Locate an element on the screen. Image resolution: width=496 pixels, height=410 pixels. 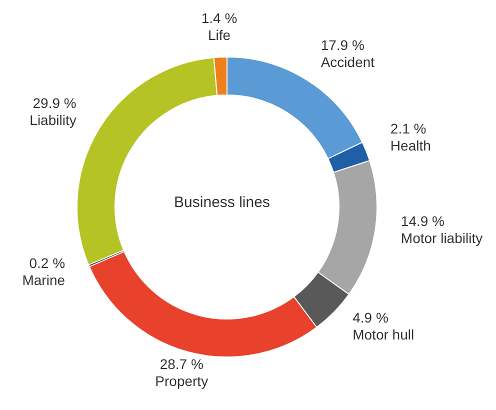
slice-label: Motor hull is located at coordinates (383, 334).